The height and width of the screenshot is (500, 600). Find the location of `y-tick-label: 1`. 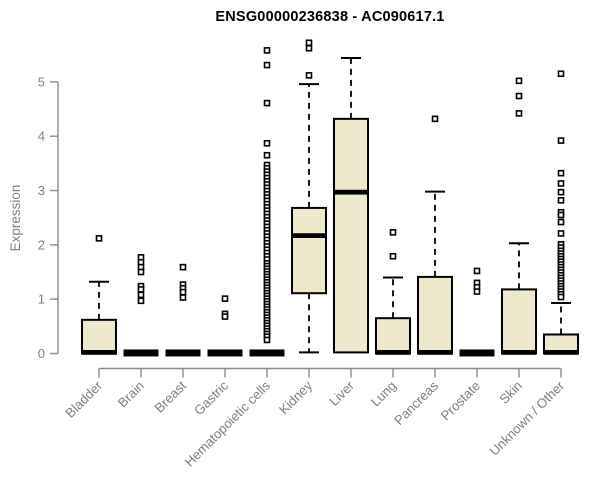

y-tick-label: 1 is located at coordinates (41, 299).